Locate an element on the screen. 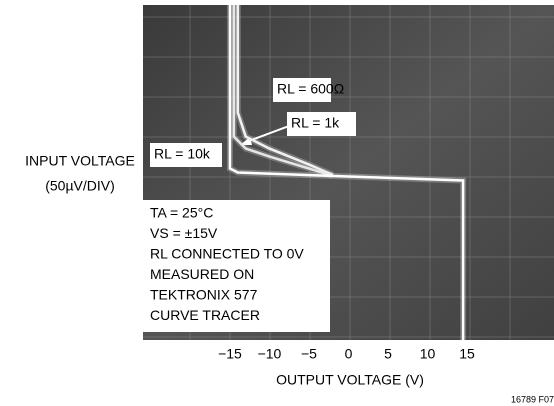 The height and width of the screenshot is (406, 554). x-tick-label: 0 is located at coordinates (349, 354).